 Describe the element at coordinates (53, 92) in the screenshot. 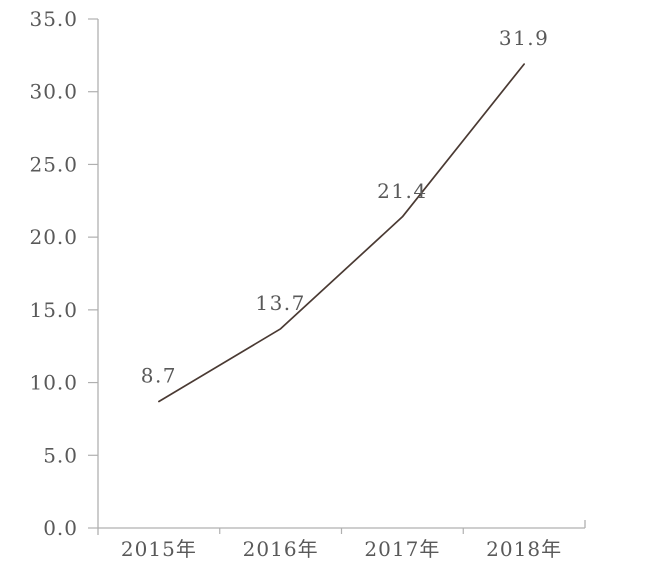

I see `y-tick-label: 30.0` at that location.